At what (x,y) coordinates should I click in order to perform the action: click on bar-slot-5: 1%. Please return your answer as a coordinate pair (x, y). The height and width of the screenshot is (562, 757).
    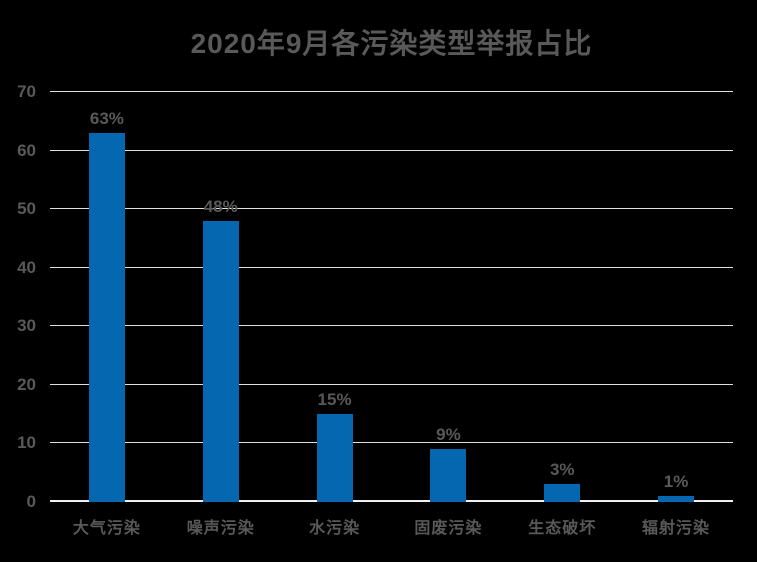
    Looking at the image, I should click on (676, 297).